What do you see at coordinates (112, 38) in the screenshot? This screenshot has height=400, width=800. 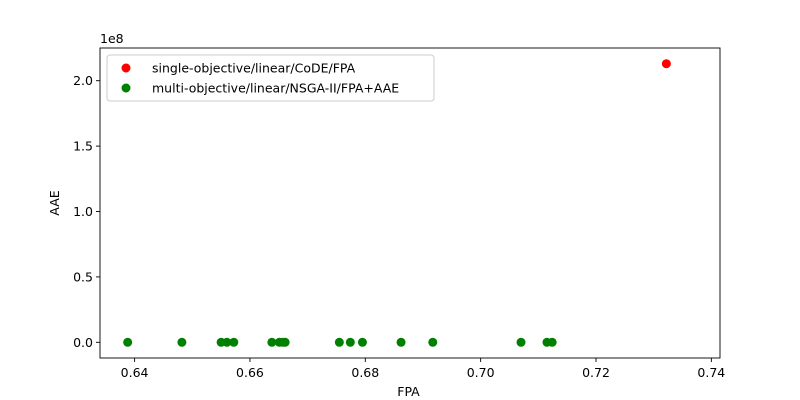 I see `y-offset-label: 1e8` at bounding box center [112, 38].